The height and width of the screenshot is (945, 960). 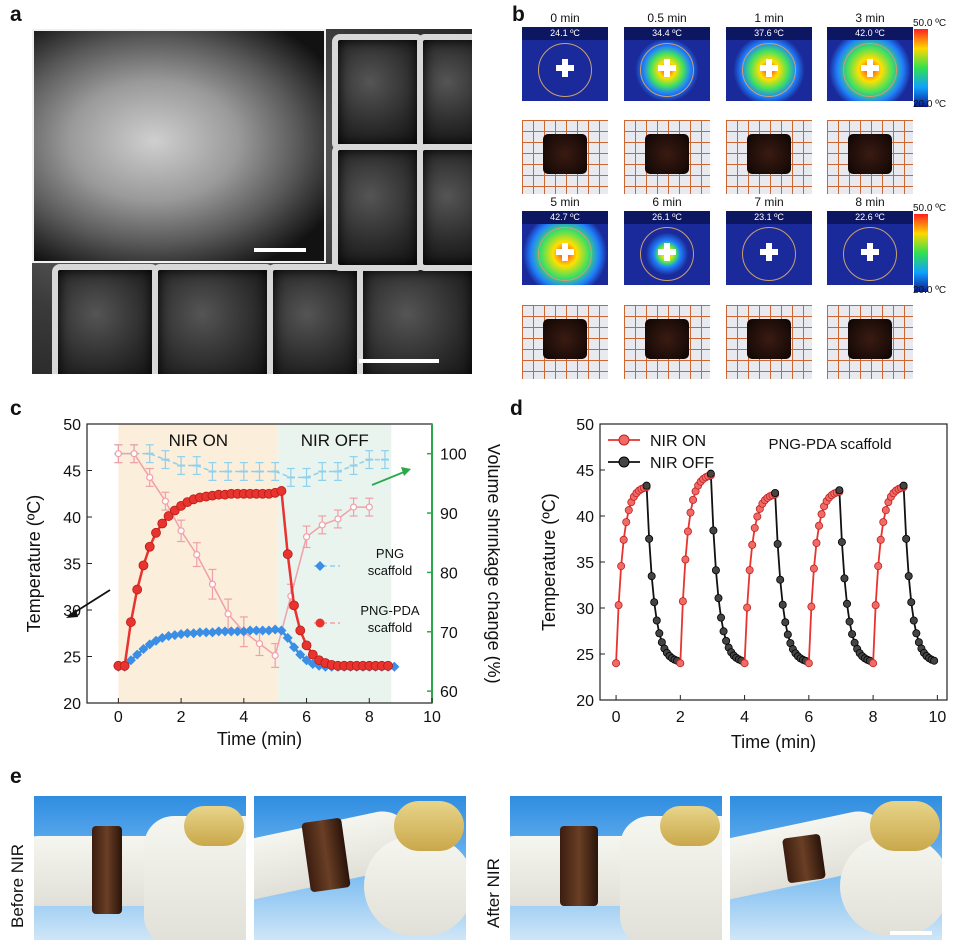 What do you see at coordinates (179, 146) in the screenshot?
I see `sem-inset-magnified` at bounding box center [179, 146].